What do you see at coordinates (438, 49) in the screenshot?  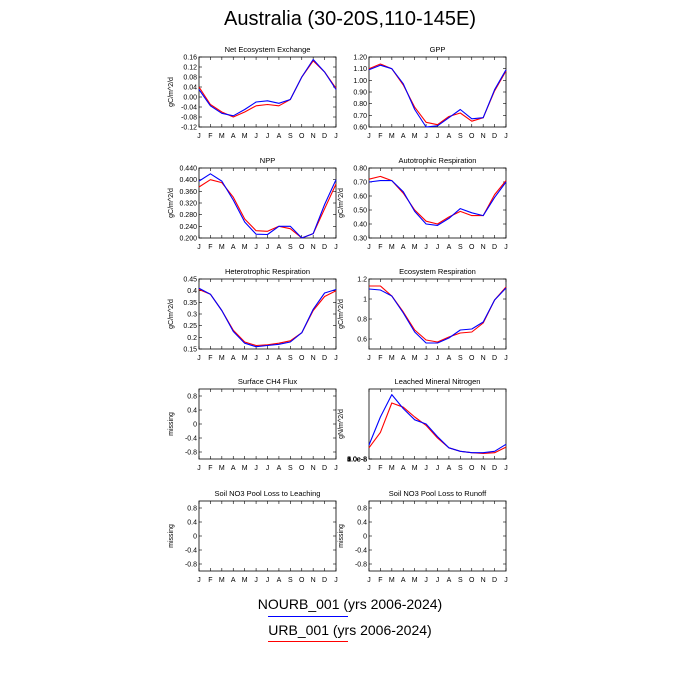 I see `panel-title: GPP` at bounding box center [438, 49].